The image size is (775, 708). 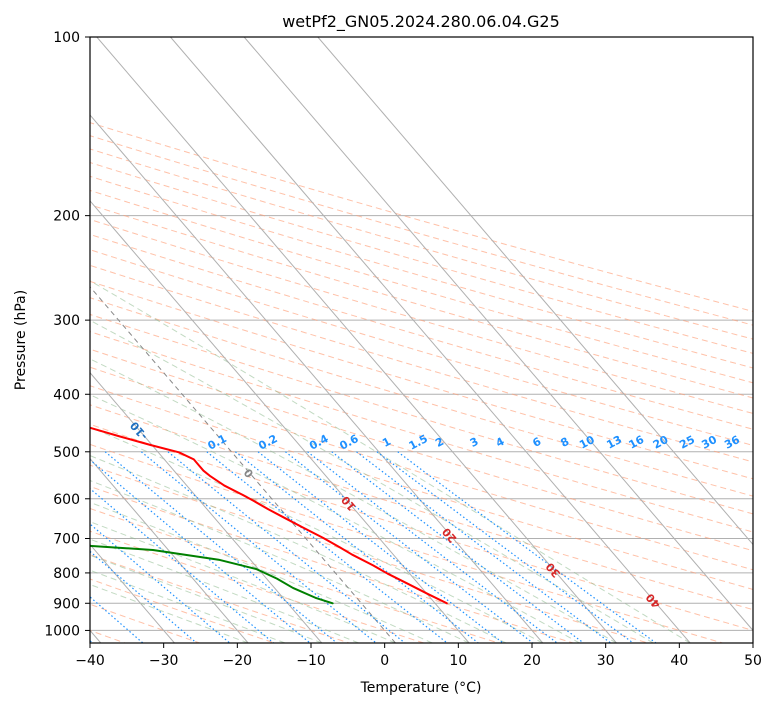 What do you see at coordinates (66, 574) in the screenshot?
I see `y-tick-label: 800` at bounding box center [66, 574].